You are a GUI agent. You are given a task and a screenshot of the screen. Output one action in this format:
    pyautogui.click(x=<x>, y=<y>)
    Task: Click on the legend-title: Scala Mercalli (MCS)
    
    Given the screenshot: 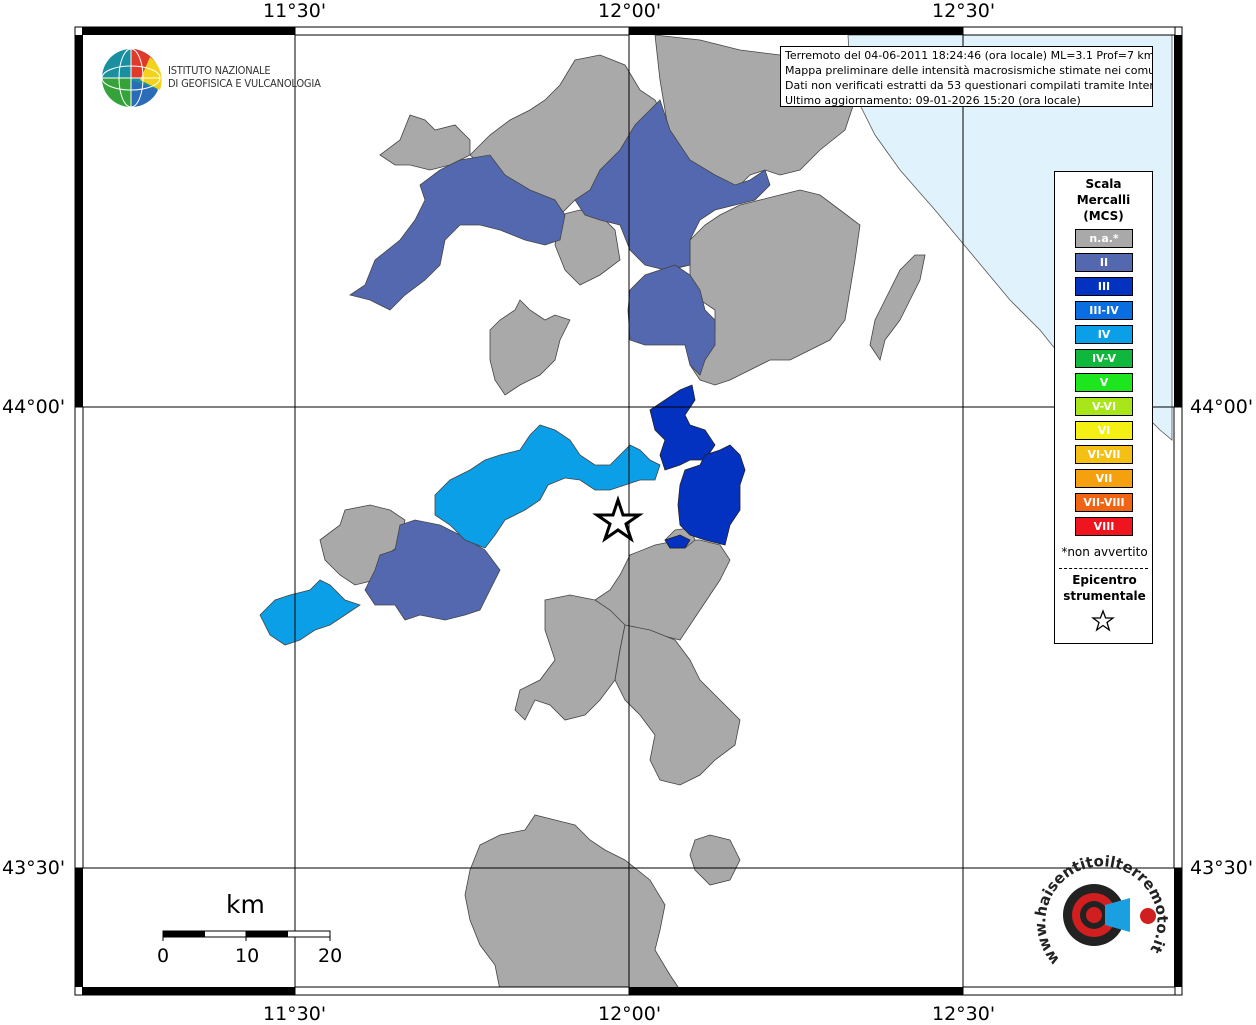 What is the action you would take?
    pyautogui.click(x=1103, y=200)
    